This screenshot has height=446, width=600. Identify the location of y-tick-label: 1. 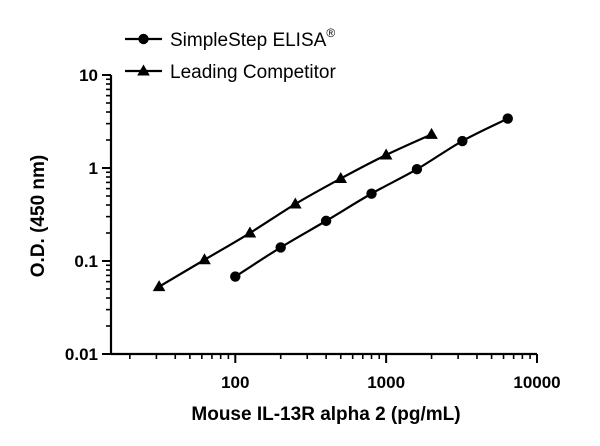
(93, 168).